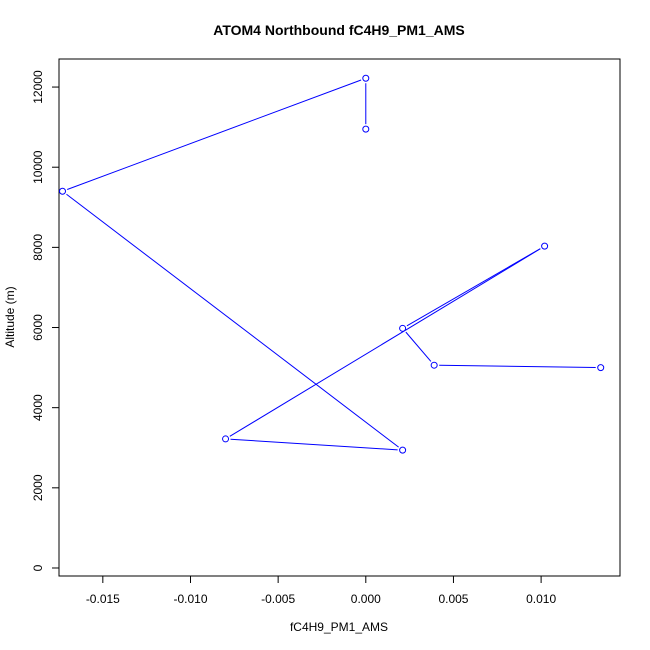 This screenshot has height=650, width=650. Describe the element at coordinates (45, 320) in the screenshot. I see `y-axis: 0 2000 4000 6000 8000 10000 12000` at that location.